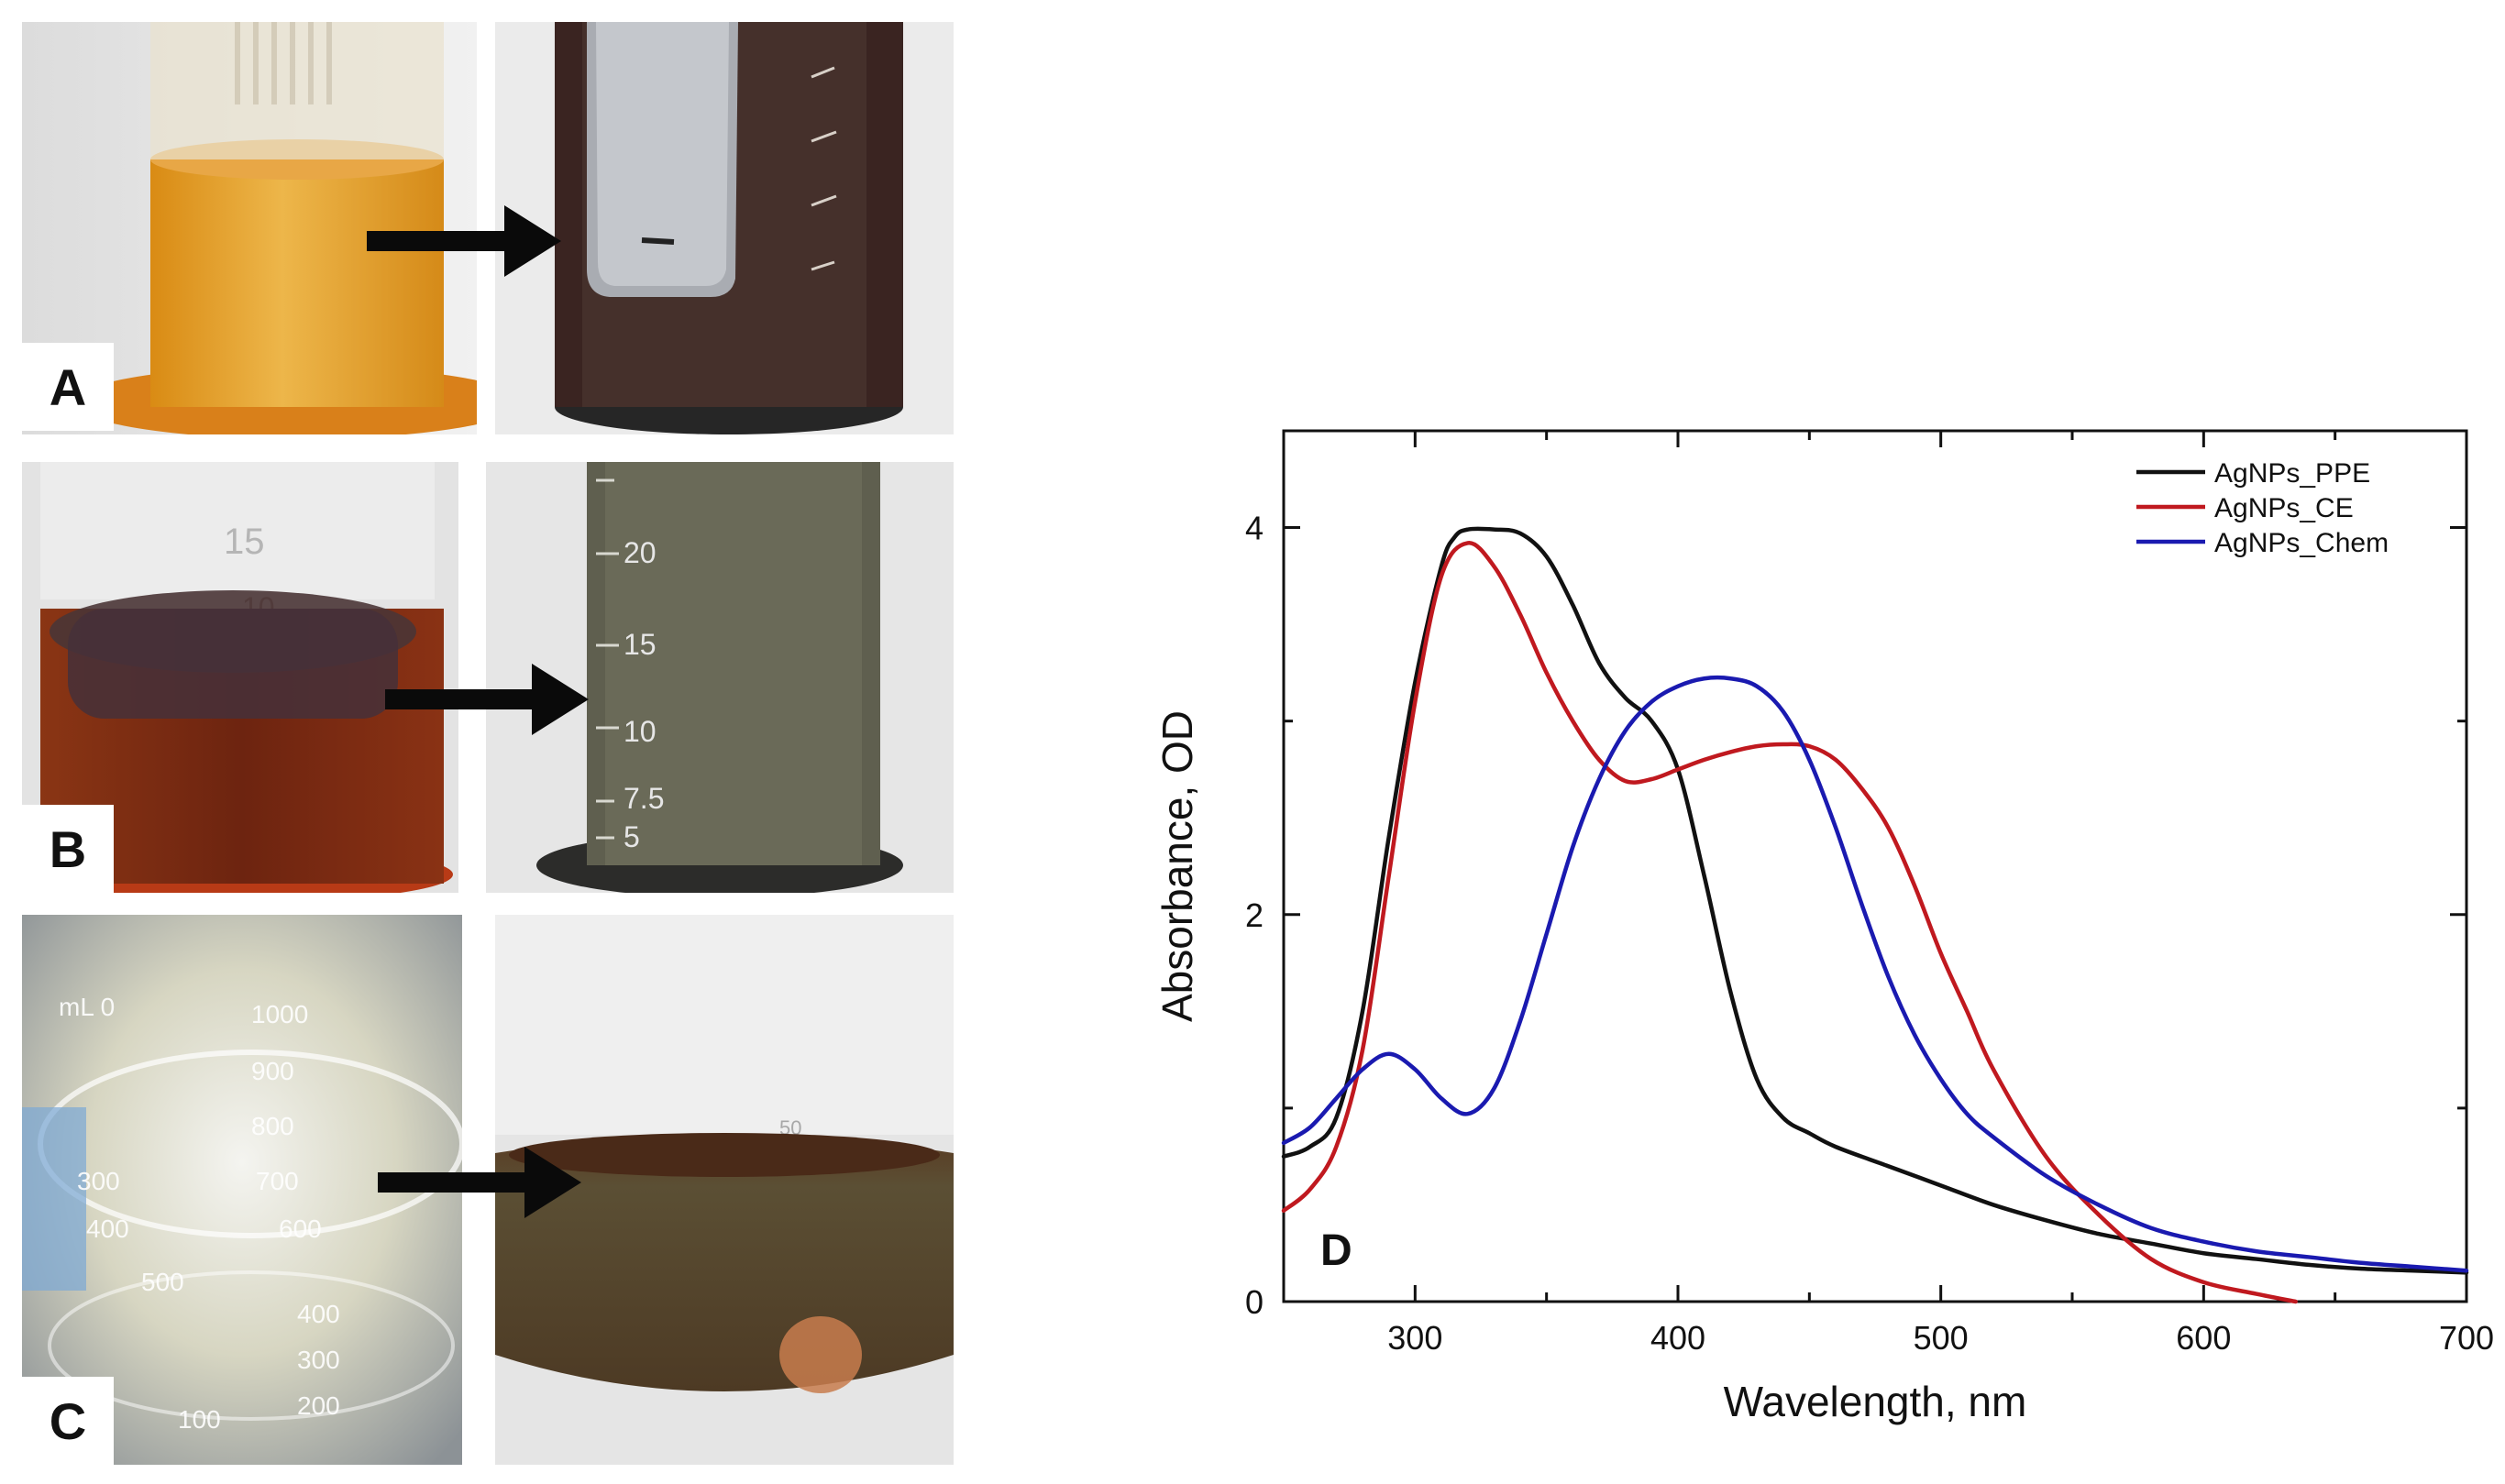  Describe the element at coordinates (643, 798) in the screenshot. I see `b-right-grad-7-5: 7.5` at that location.